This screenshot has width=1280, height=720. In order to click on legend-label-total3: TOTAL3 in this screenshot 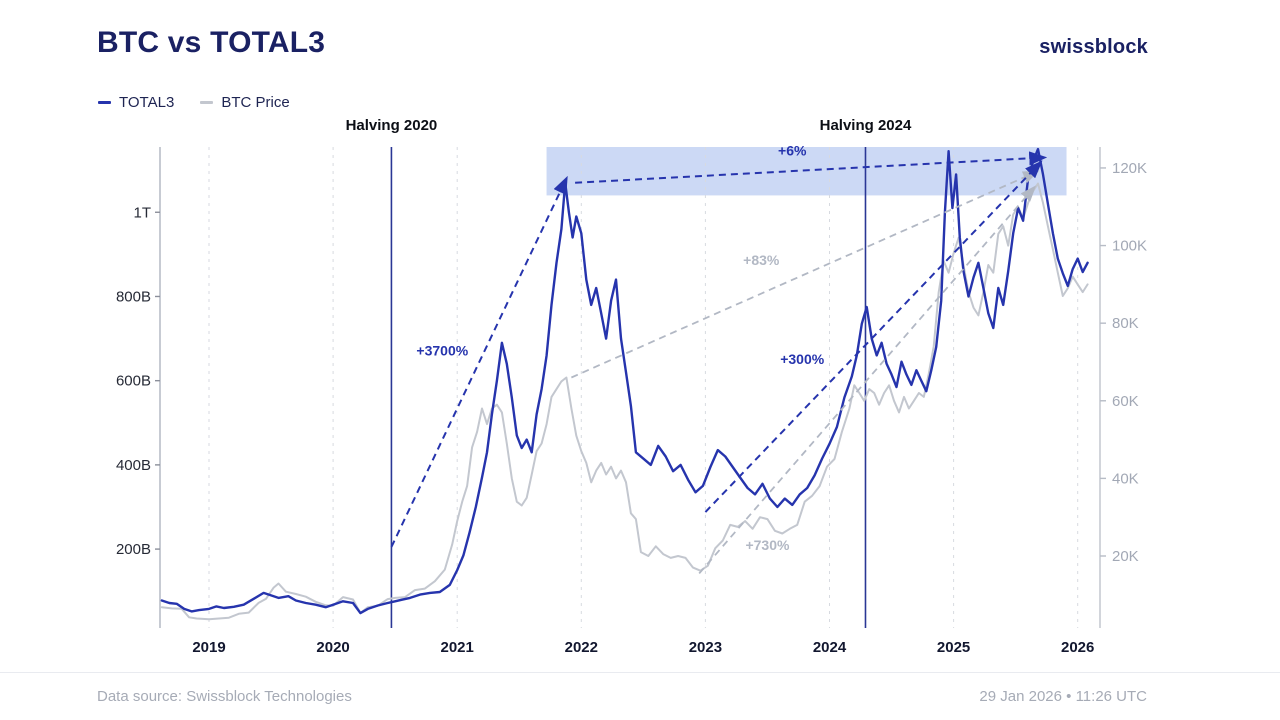, I will do `click(147, 102)`.